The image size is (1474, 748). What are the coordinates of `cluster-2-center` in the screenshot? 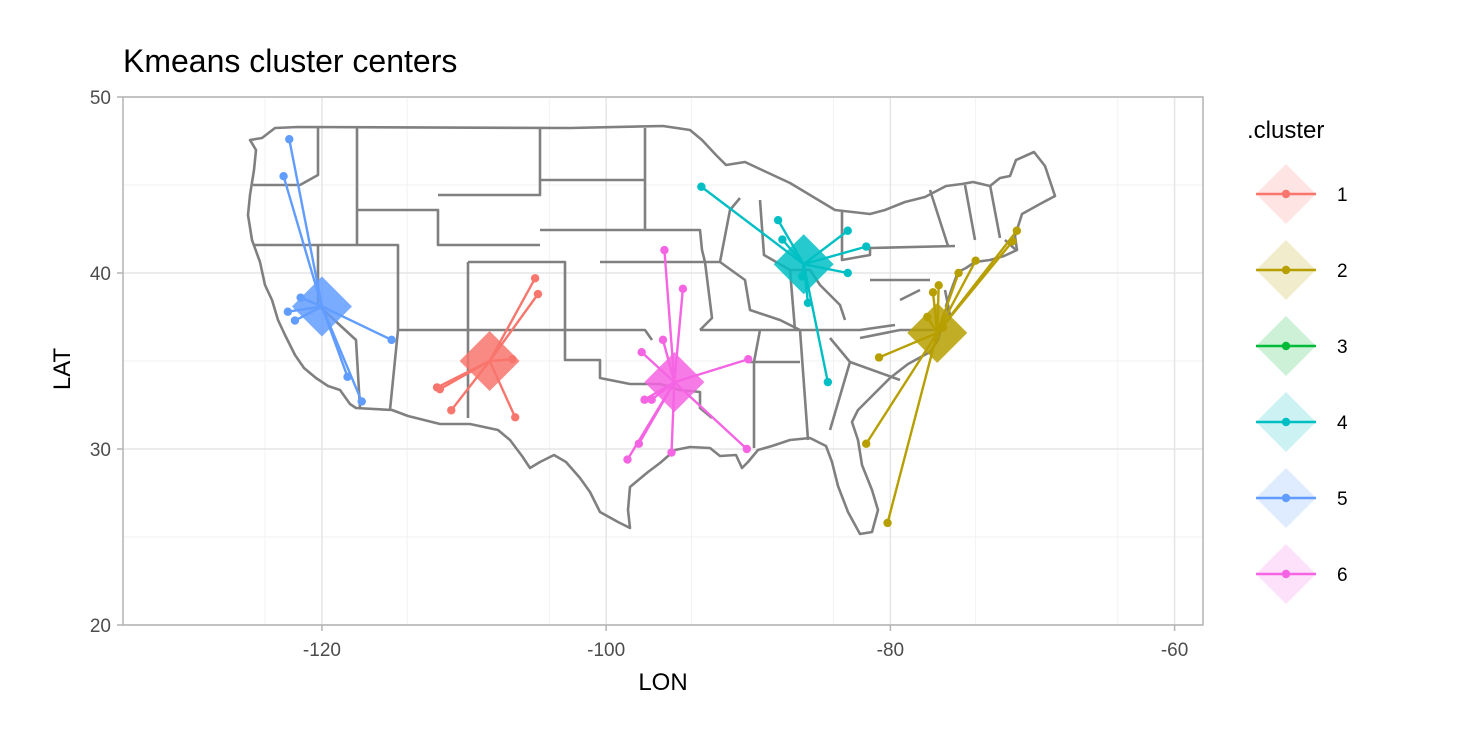 It's located at (937, 332).